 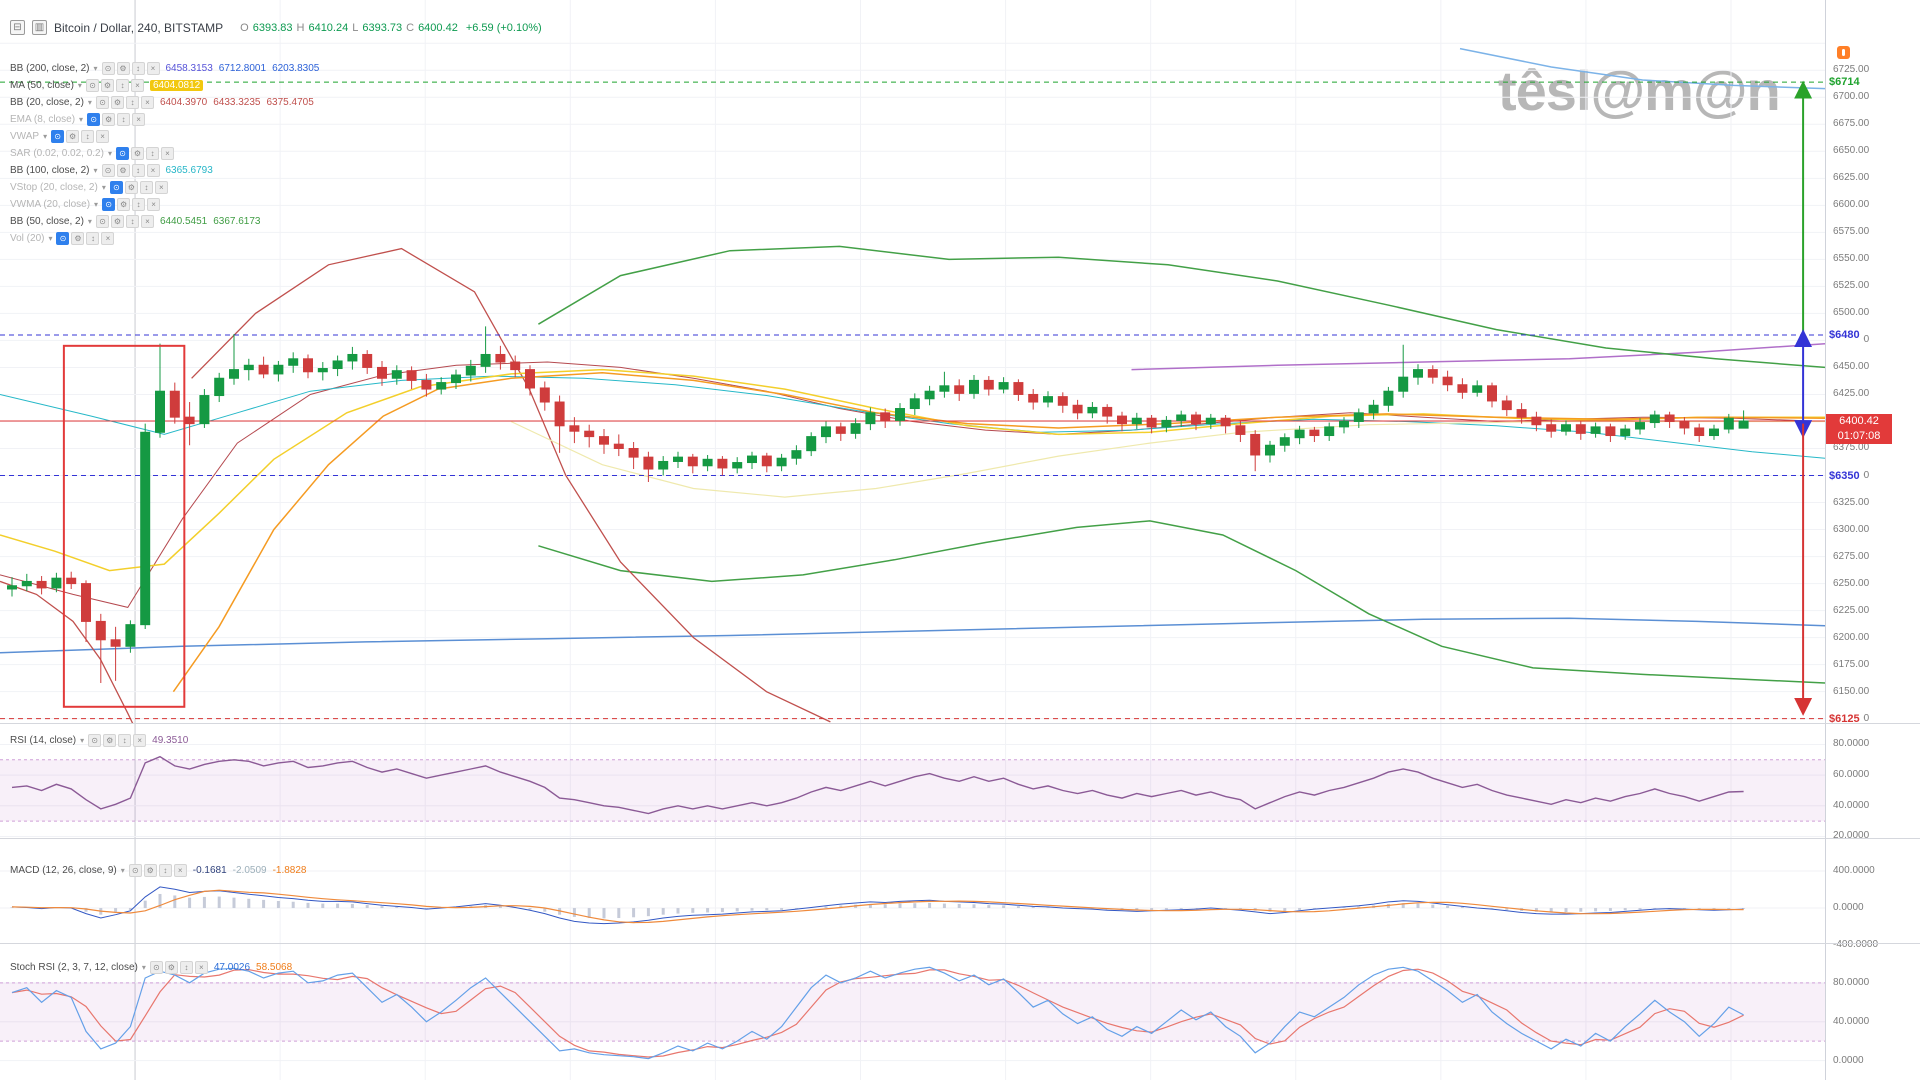 I want to click on indicator-value: 6404.3970, so click(x=183, y=102).